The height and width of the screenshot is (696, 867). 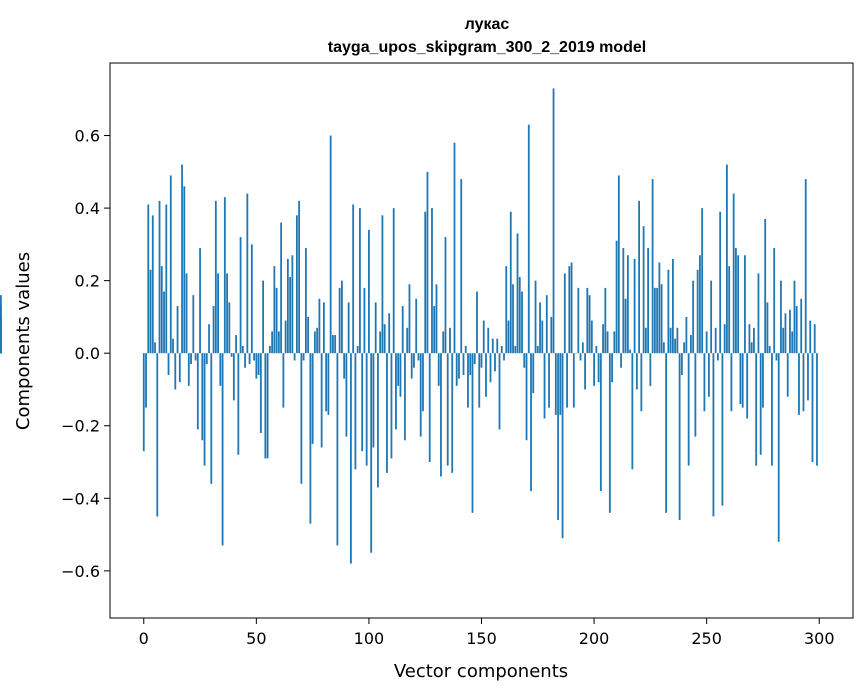 I want to click on x-tick-label: 200, so click(x=594, y=638).